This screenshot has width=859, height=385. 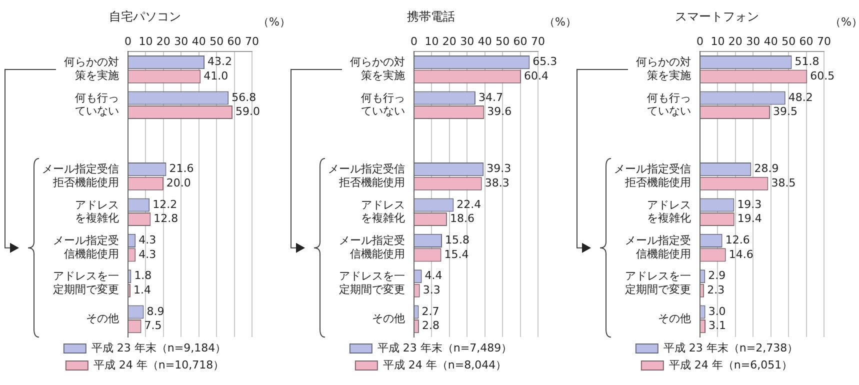 What do you see at coordinates (717, 275) in the screenshot?
I see `data-label: 2.9` at bounding box center [717, 275].